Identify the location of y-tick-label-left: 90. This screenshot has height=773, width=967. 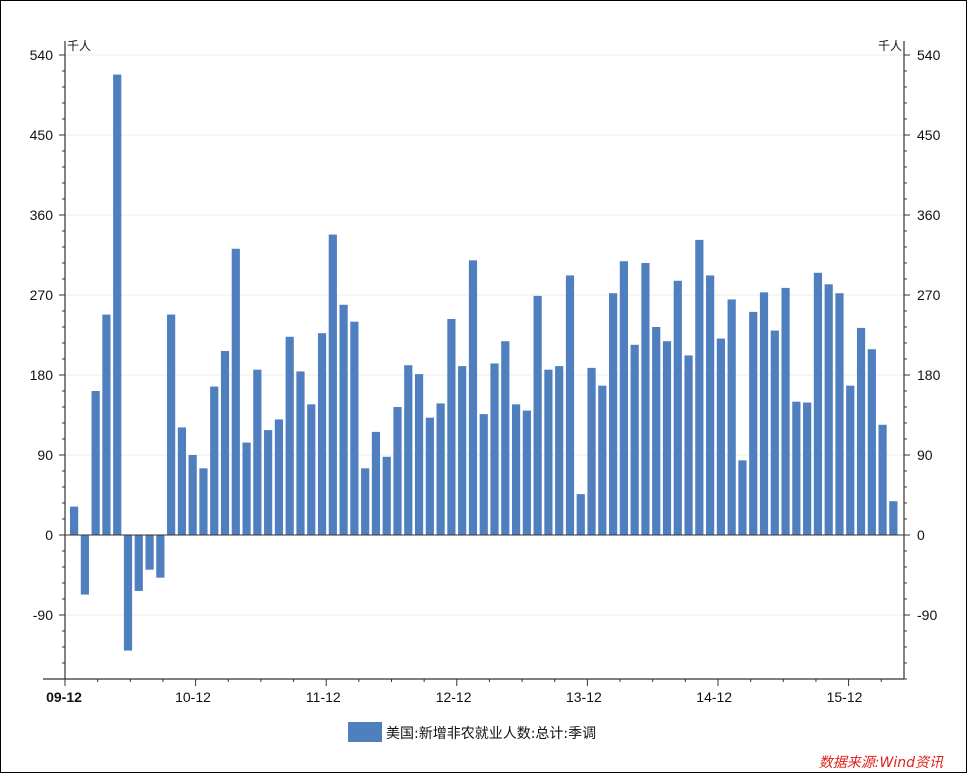
(45, 455).